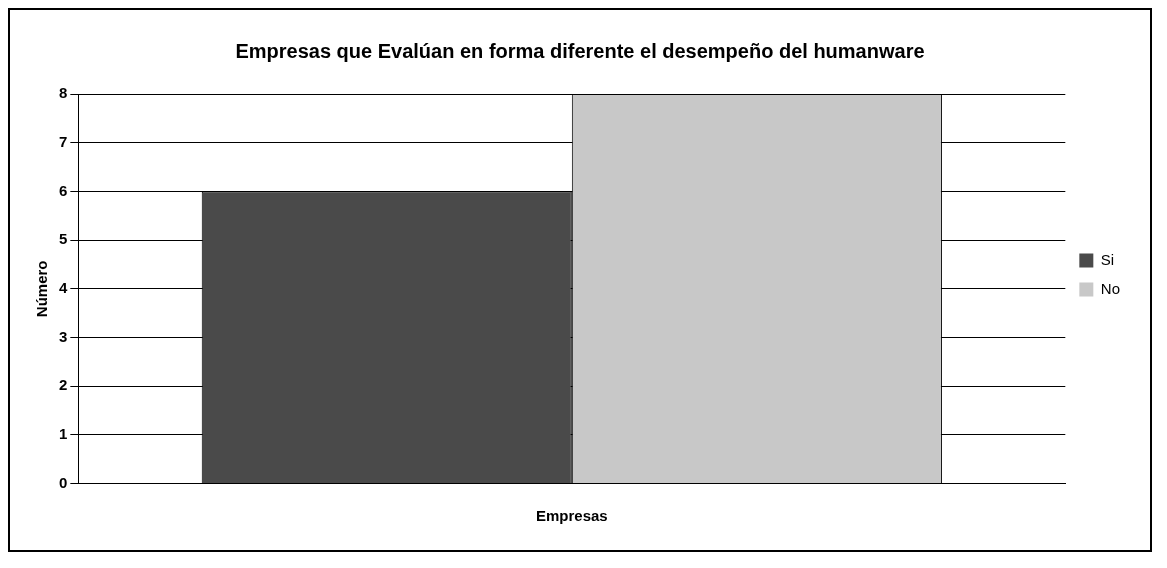 This screenshot has width=1167, height=568. Describe the element at coordinates (42, 289) in the screenshot. I see `y-axis-title: Número` at that location.